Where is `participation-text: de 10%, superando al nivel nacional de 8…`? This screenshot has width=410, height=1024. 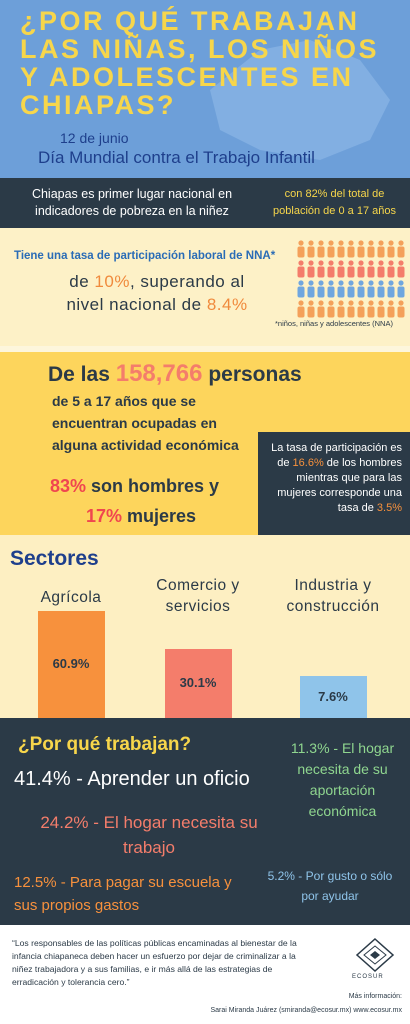
participation-text: de 10%, superando al nivel nacional de 8… is located at coordinates (157, 293).